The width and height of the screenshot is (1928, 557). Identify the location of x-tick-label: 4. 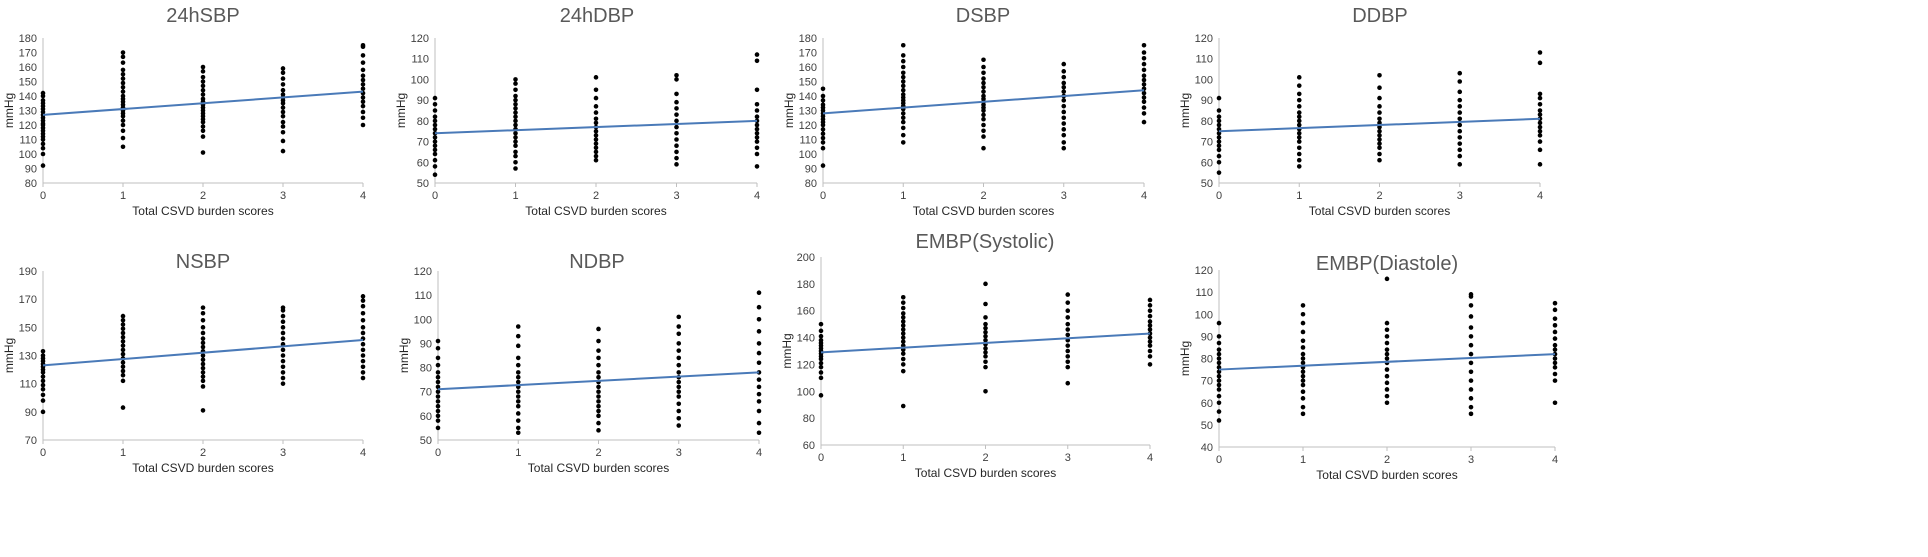
(759, 453).